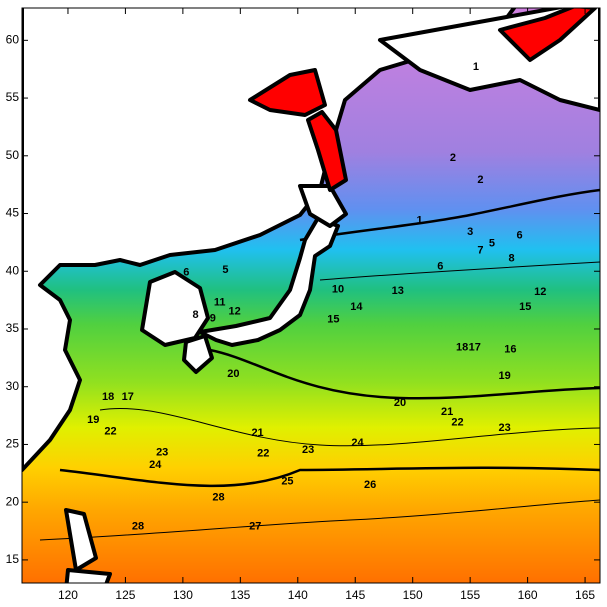  Describe the element at coordinates (470, 232) in the screenshot. I see `contour-label: 3` at that location.